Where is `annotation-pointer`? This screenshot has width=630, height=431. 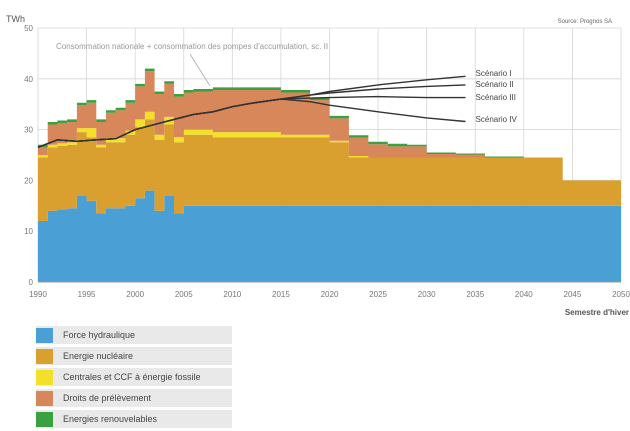 annotation-pointer is located at coordinates (200, 70).